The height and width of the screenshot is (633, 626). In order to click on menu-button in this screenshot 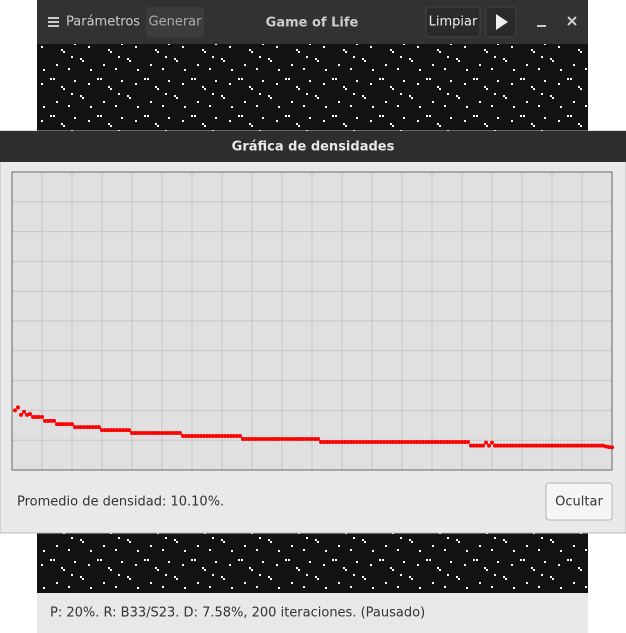, I will do `click(92, 22)`.